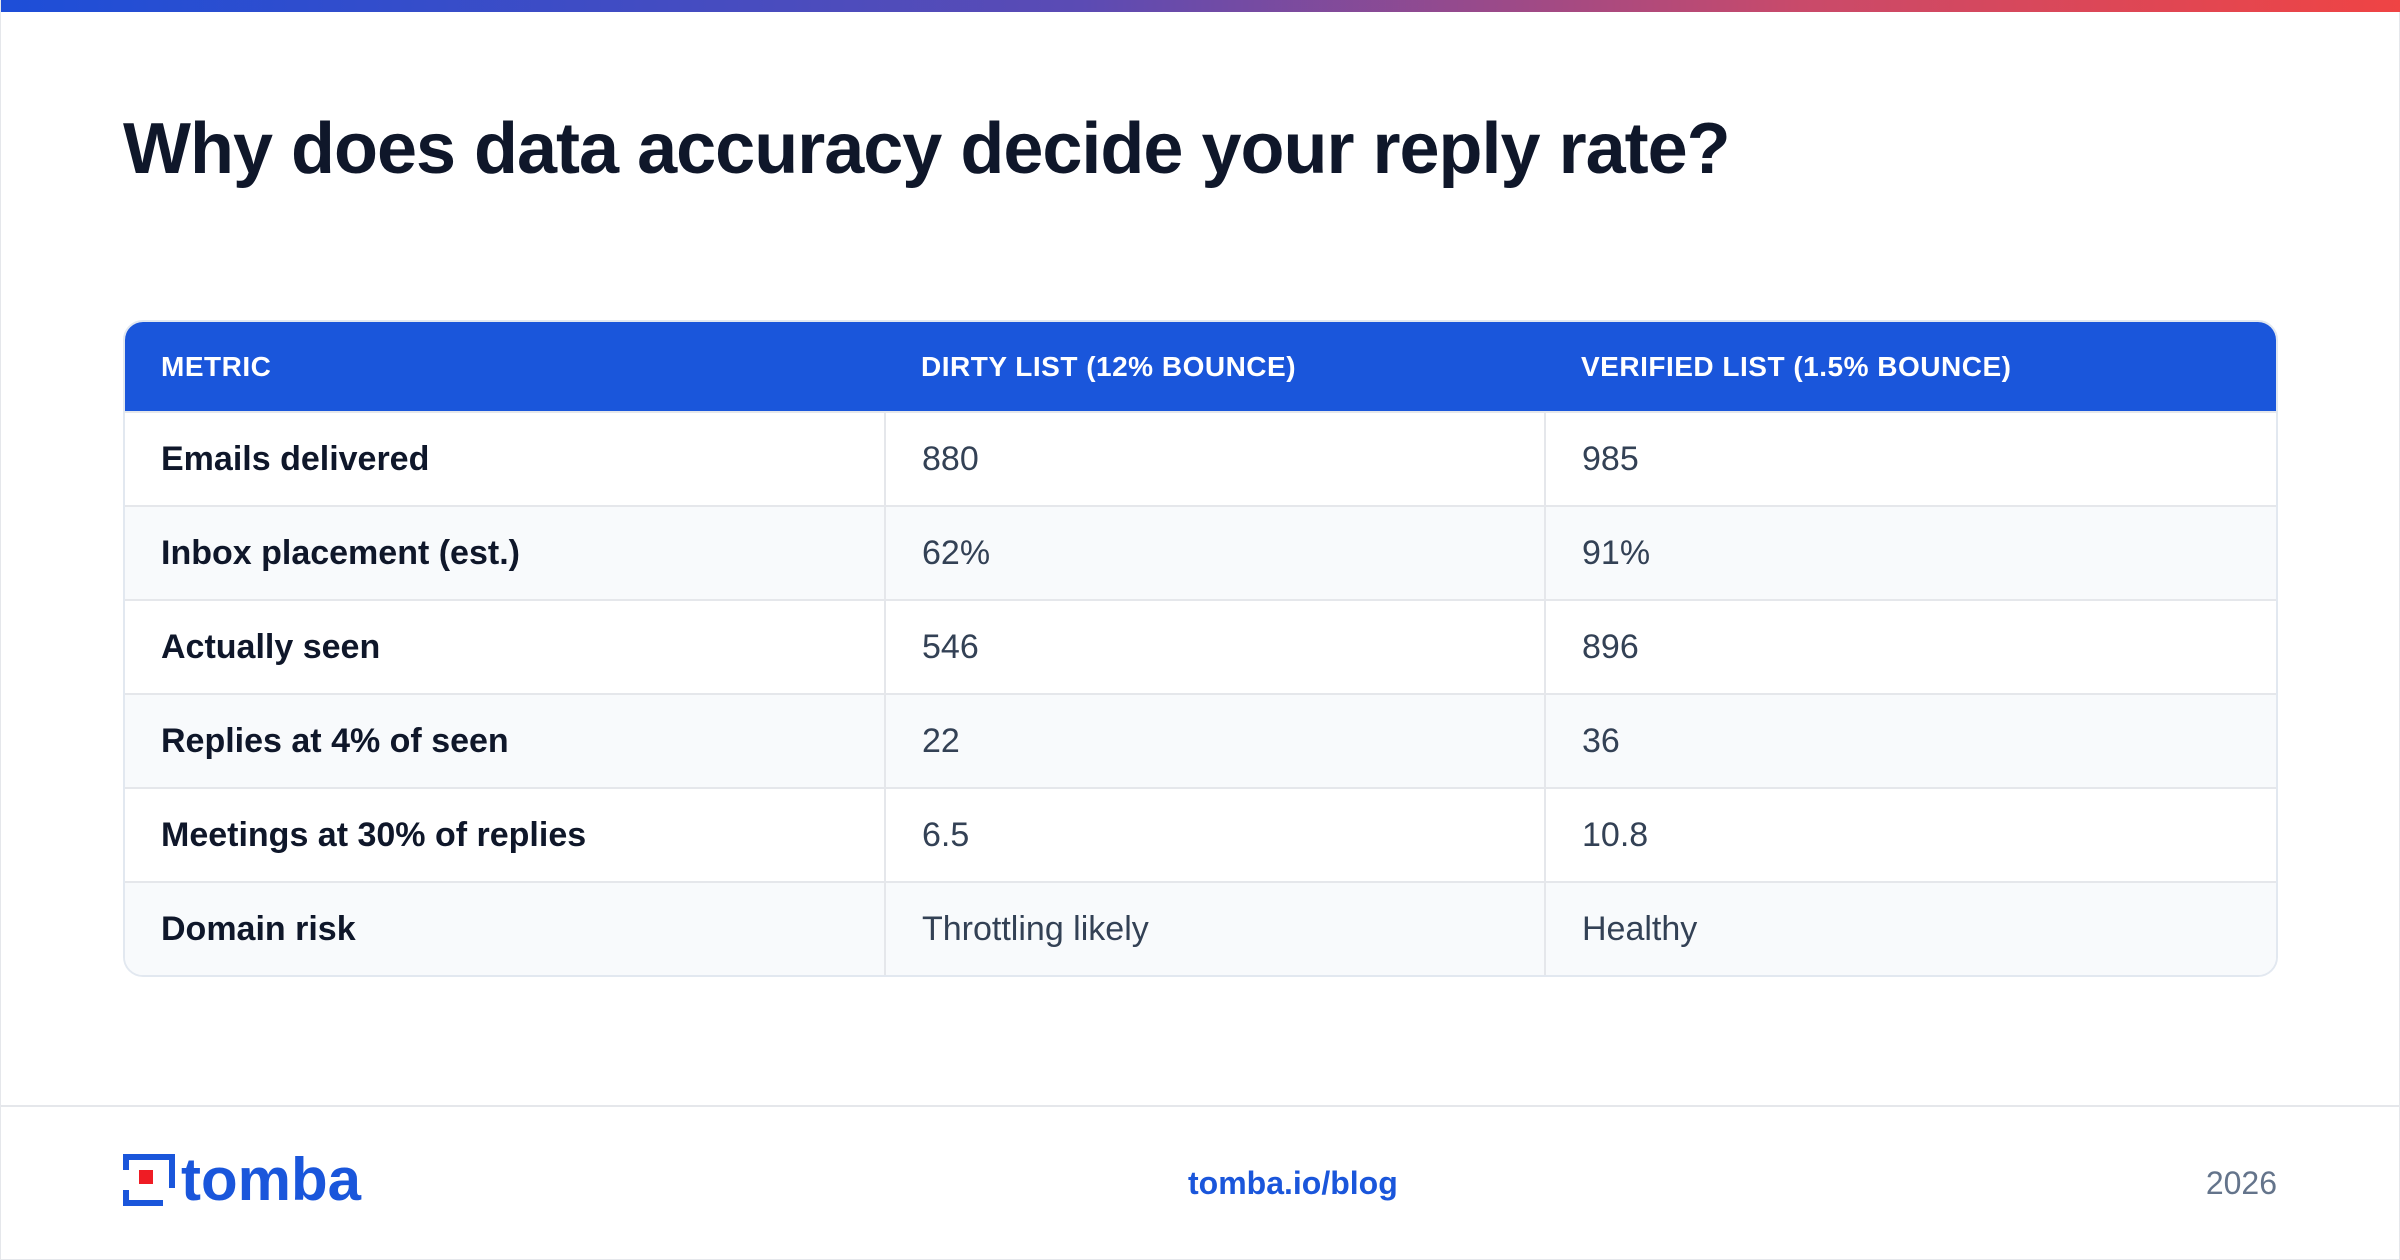 This screenshot has width=2400, height=1260. I want to click on logo-wordmark: tomba, so click(271, 1179).